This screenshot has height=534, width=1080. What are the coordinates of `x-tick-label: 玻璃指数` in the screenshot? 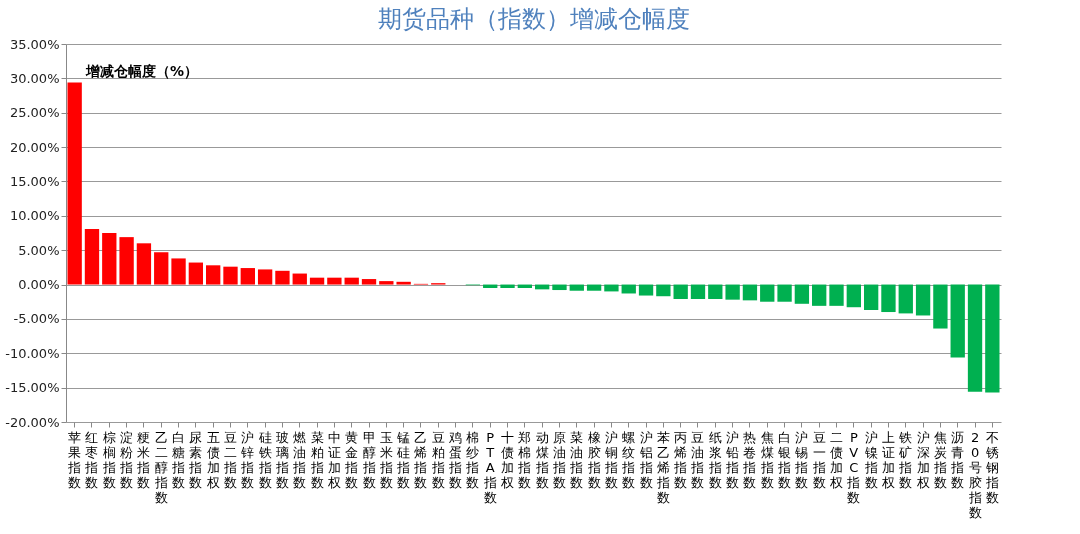 It's located at (281, 459).